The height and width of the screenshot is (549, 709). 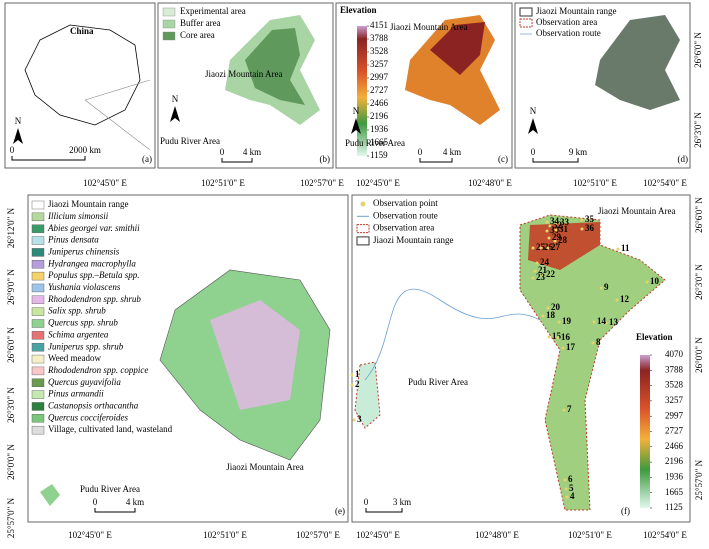 What do you see at coordinates (75, 394) in the screenshot?
I see `legend-label: Pinus armandii` at bounding box center [75, 394].